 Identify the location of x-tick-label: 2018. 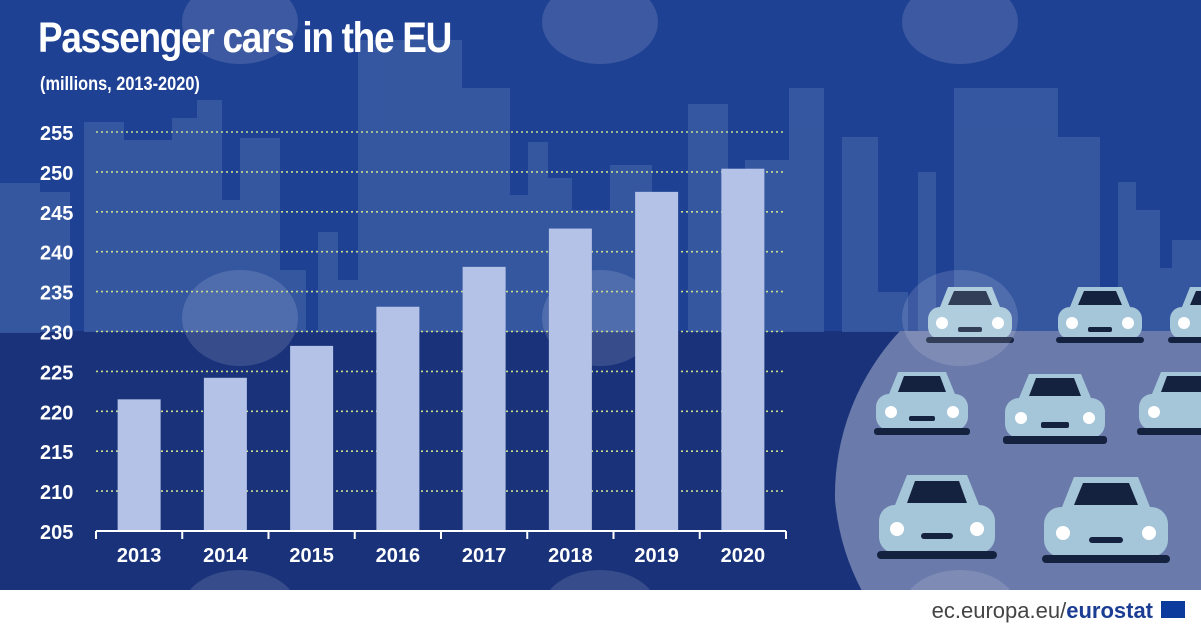
(570, 556).